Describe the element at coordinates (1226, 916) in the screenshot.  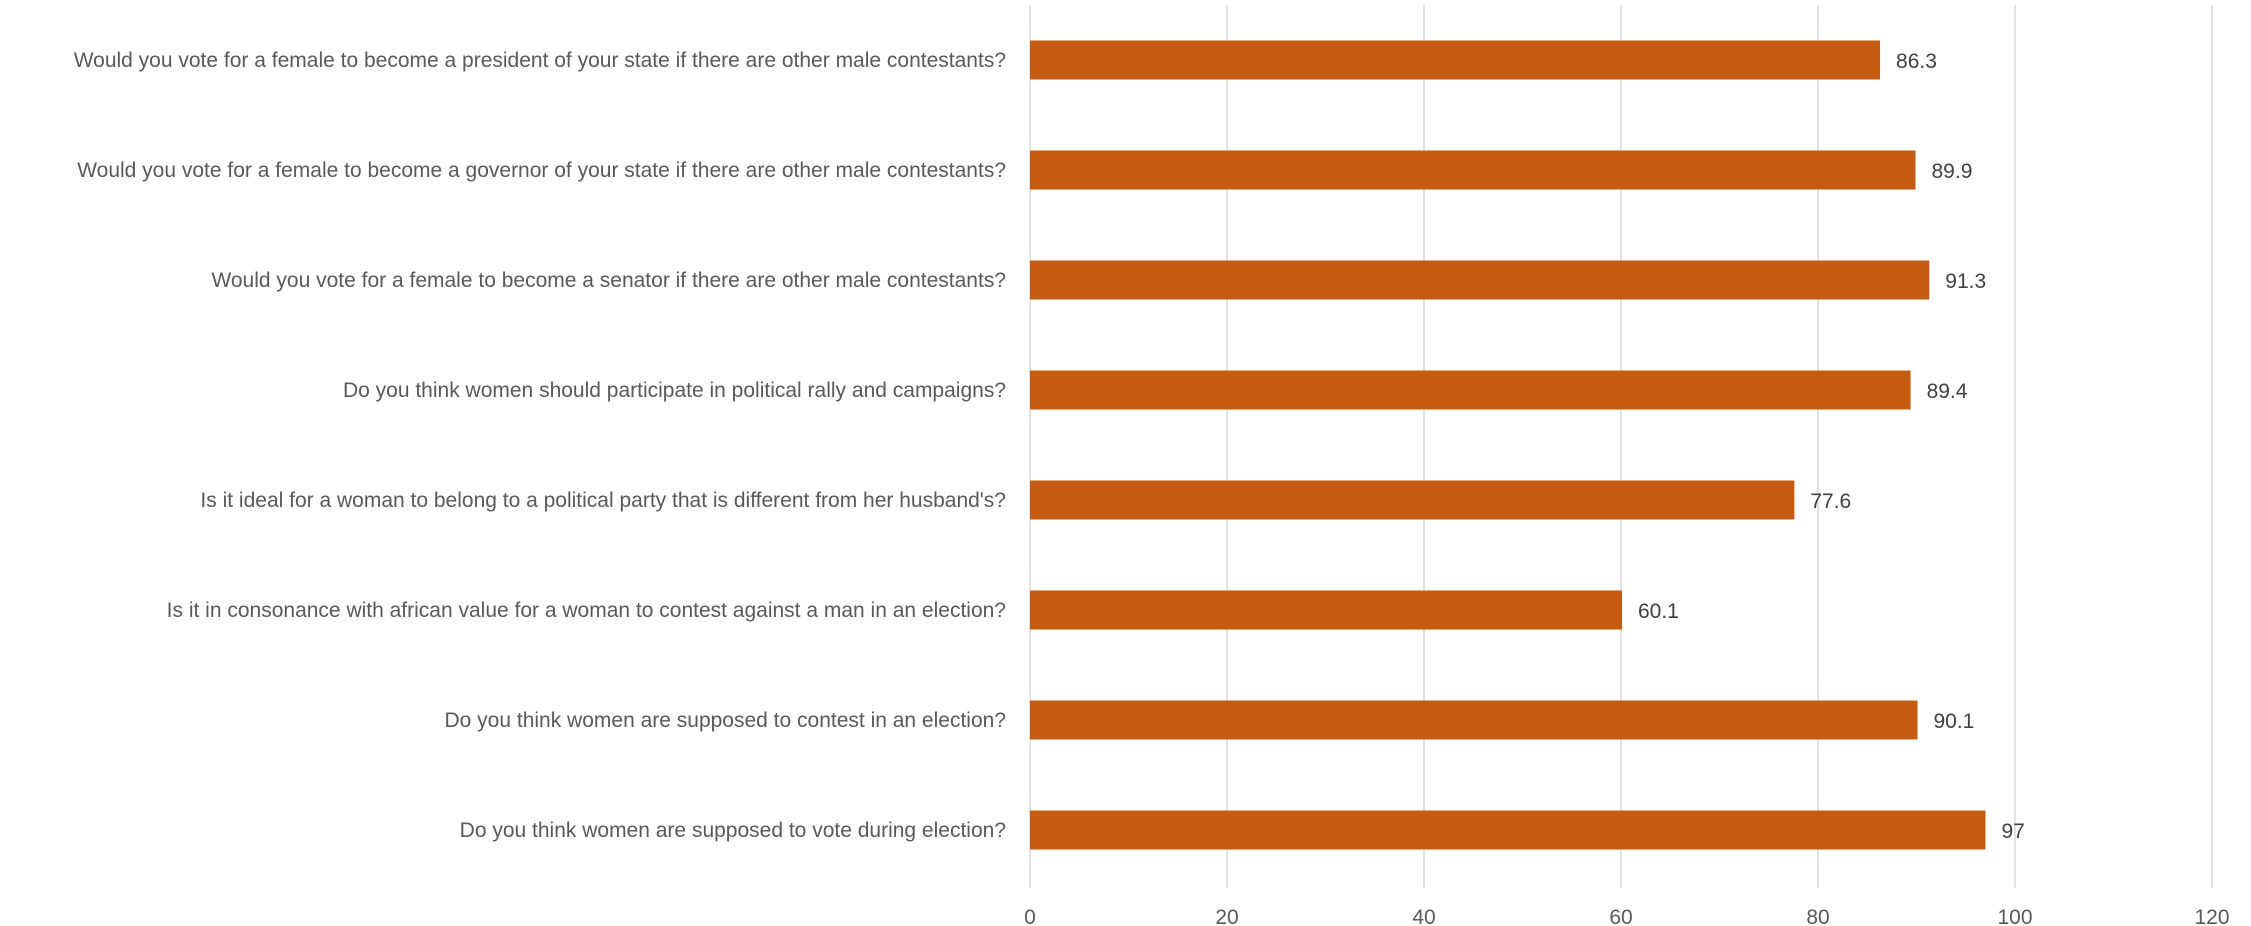
I see `x-tick-label: 20` at that location.